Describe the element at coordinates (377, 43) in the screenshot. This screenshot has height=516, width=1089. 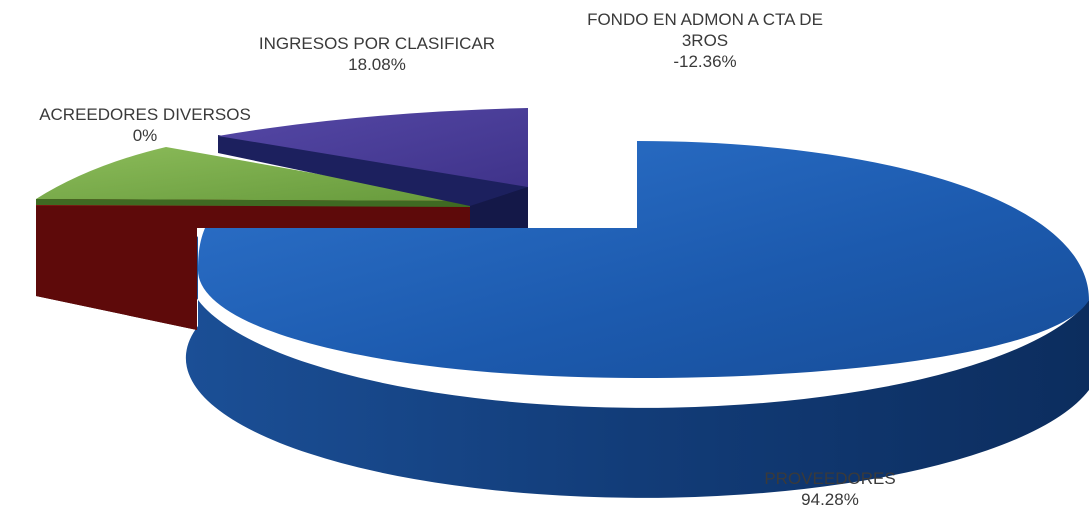
I see `label-ingresos-name: INGRESOS POR CLASIFICAR` at that location.